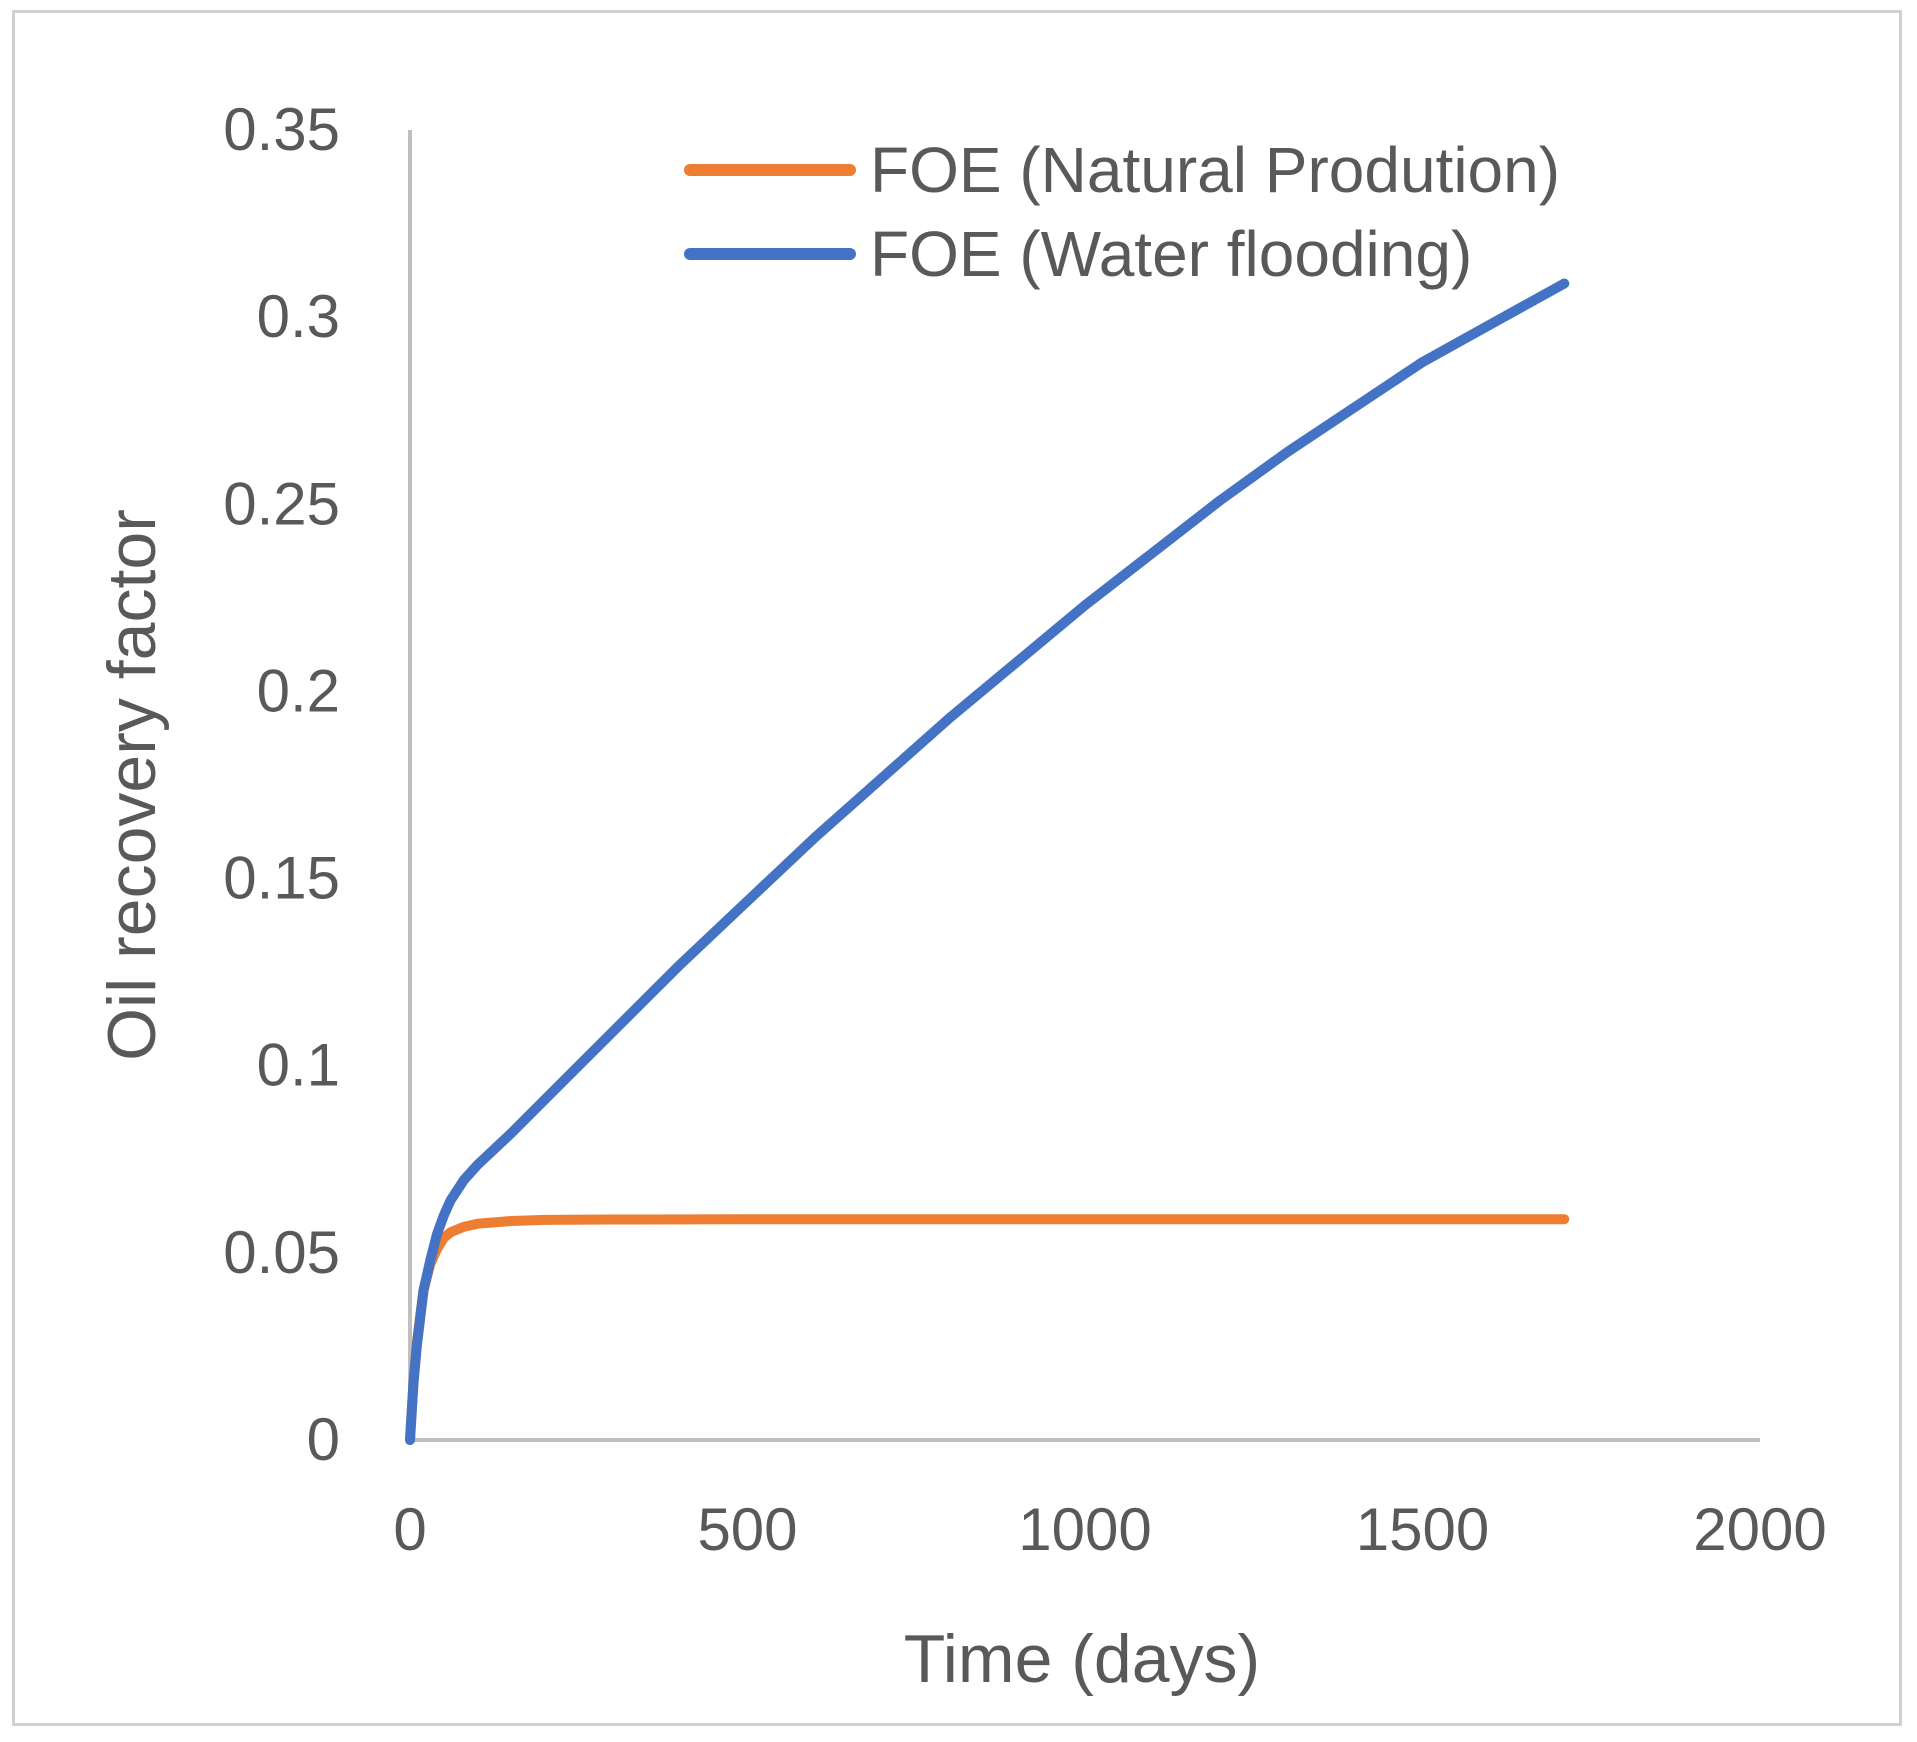 The width and height of the screenshot is (1917, 1742). Describe the element at coordinates (281, 784) in the screenshot. I see `y-axis-ticks: 0 0.05 0.1 0.15 0.2 0.25 0.3 0.35` at that location.